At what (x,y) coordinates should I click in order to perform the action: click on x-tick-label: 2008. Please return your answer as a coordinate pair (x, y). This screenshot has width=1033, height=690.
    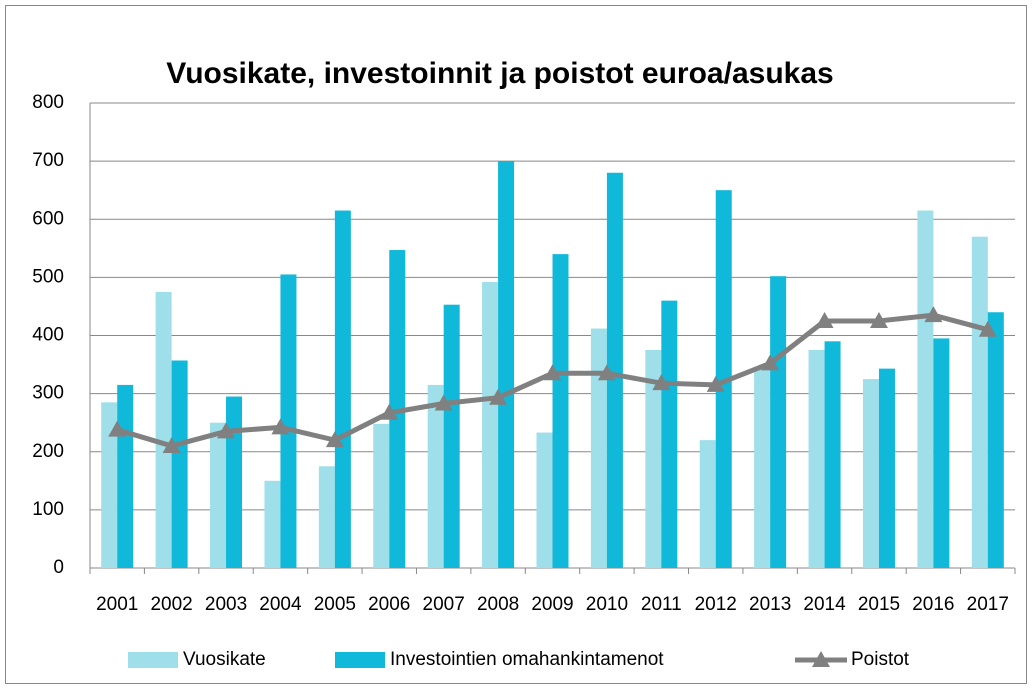
    Looking at the image, I should click on (498, 604).